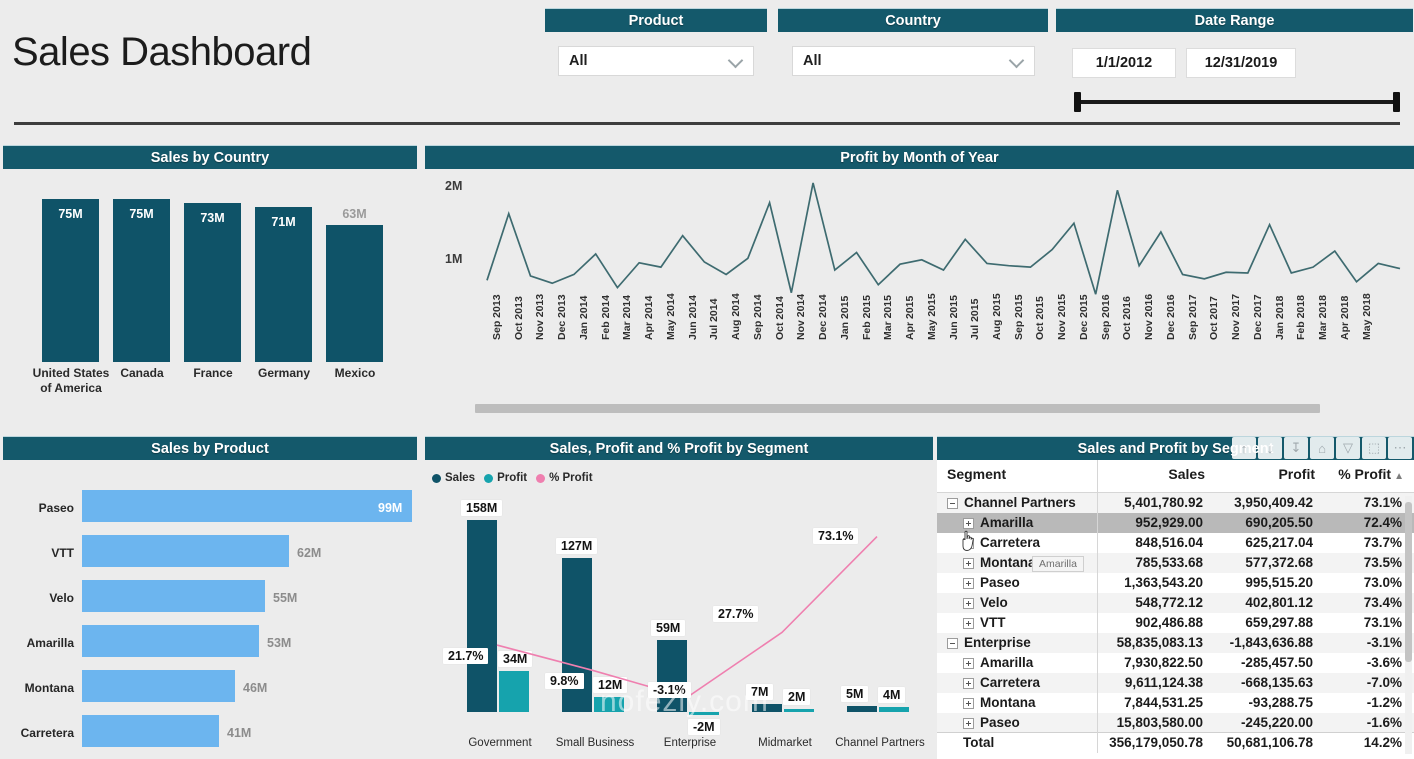 This screenshot has width=1414, height=759. What do you see at coordinates (714, 319) in the screenshot?
I see `x-axis-tick: Jul 2014` at bounding box center [714, 319].